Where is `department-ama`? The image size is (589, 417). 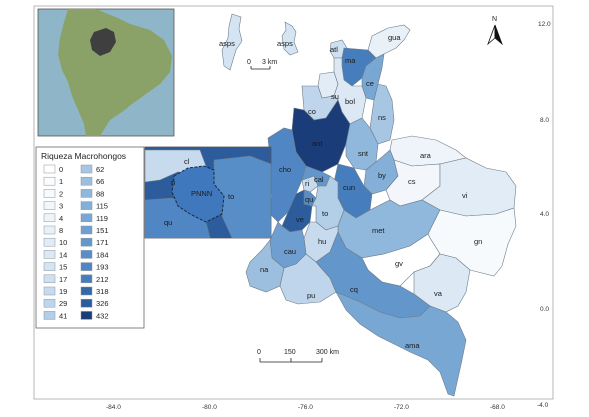
department-ama is located at coordinates (401, 344).